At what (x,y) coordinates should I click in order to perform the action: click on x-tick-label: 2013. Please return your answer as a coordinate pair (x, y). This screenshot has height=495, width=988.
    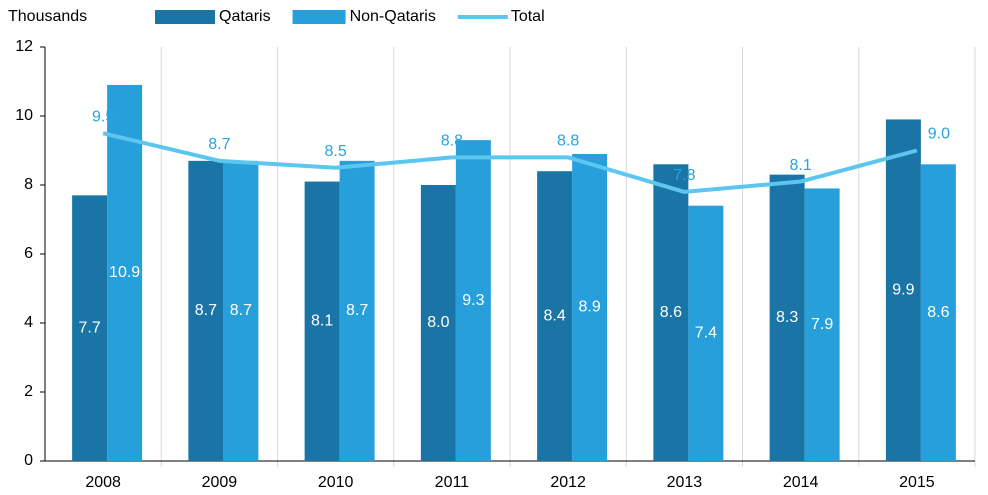
    Looking at the image, I should click on (685, 482).